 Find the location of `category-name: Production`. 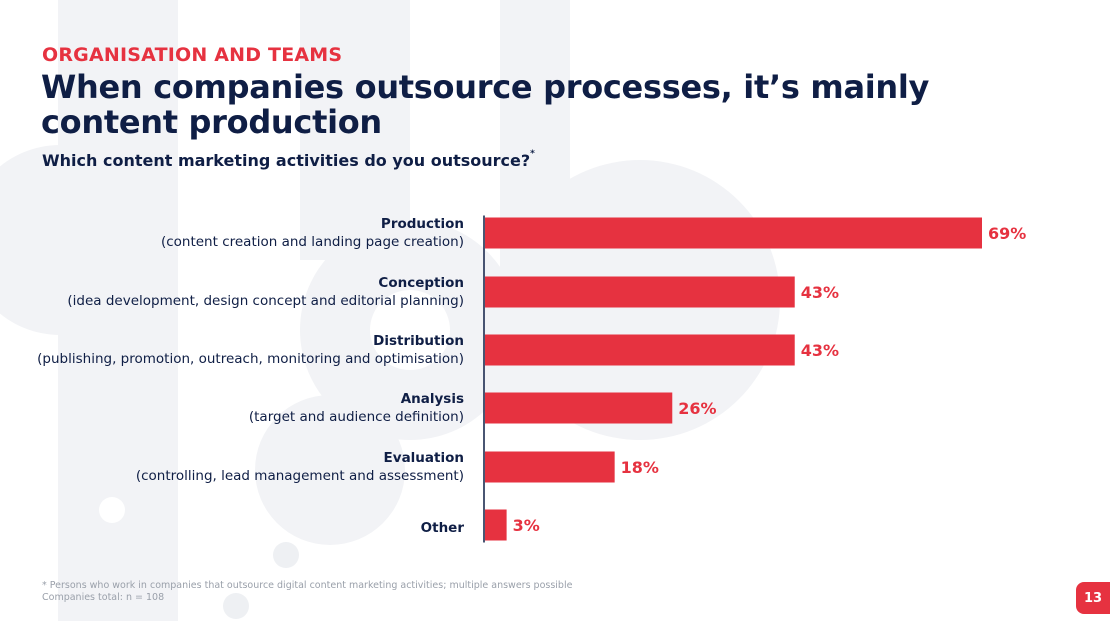

category-name: Production is located at coordinates (422, 224).